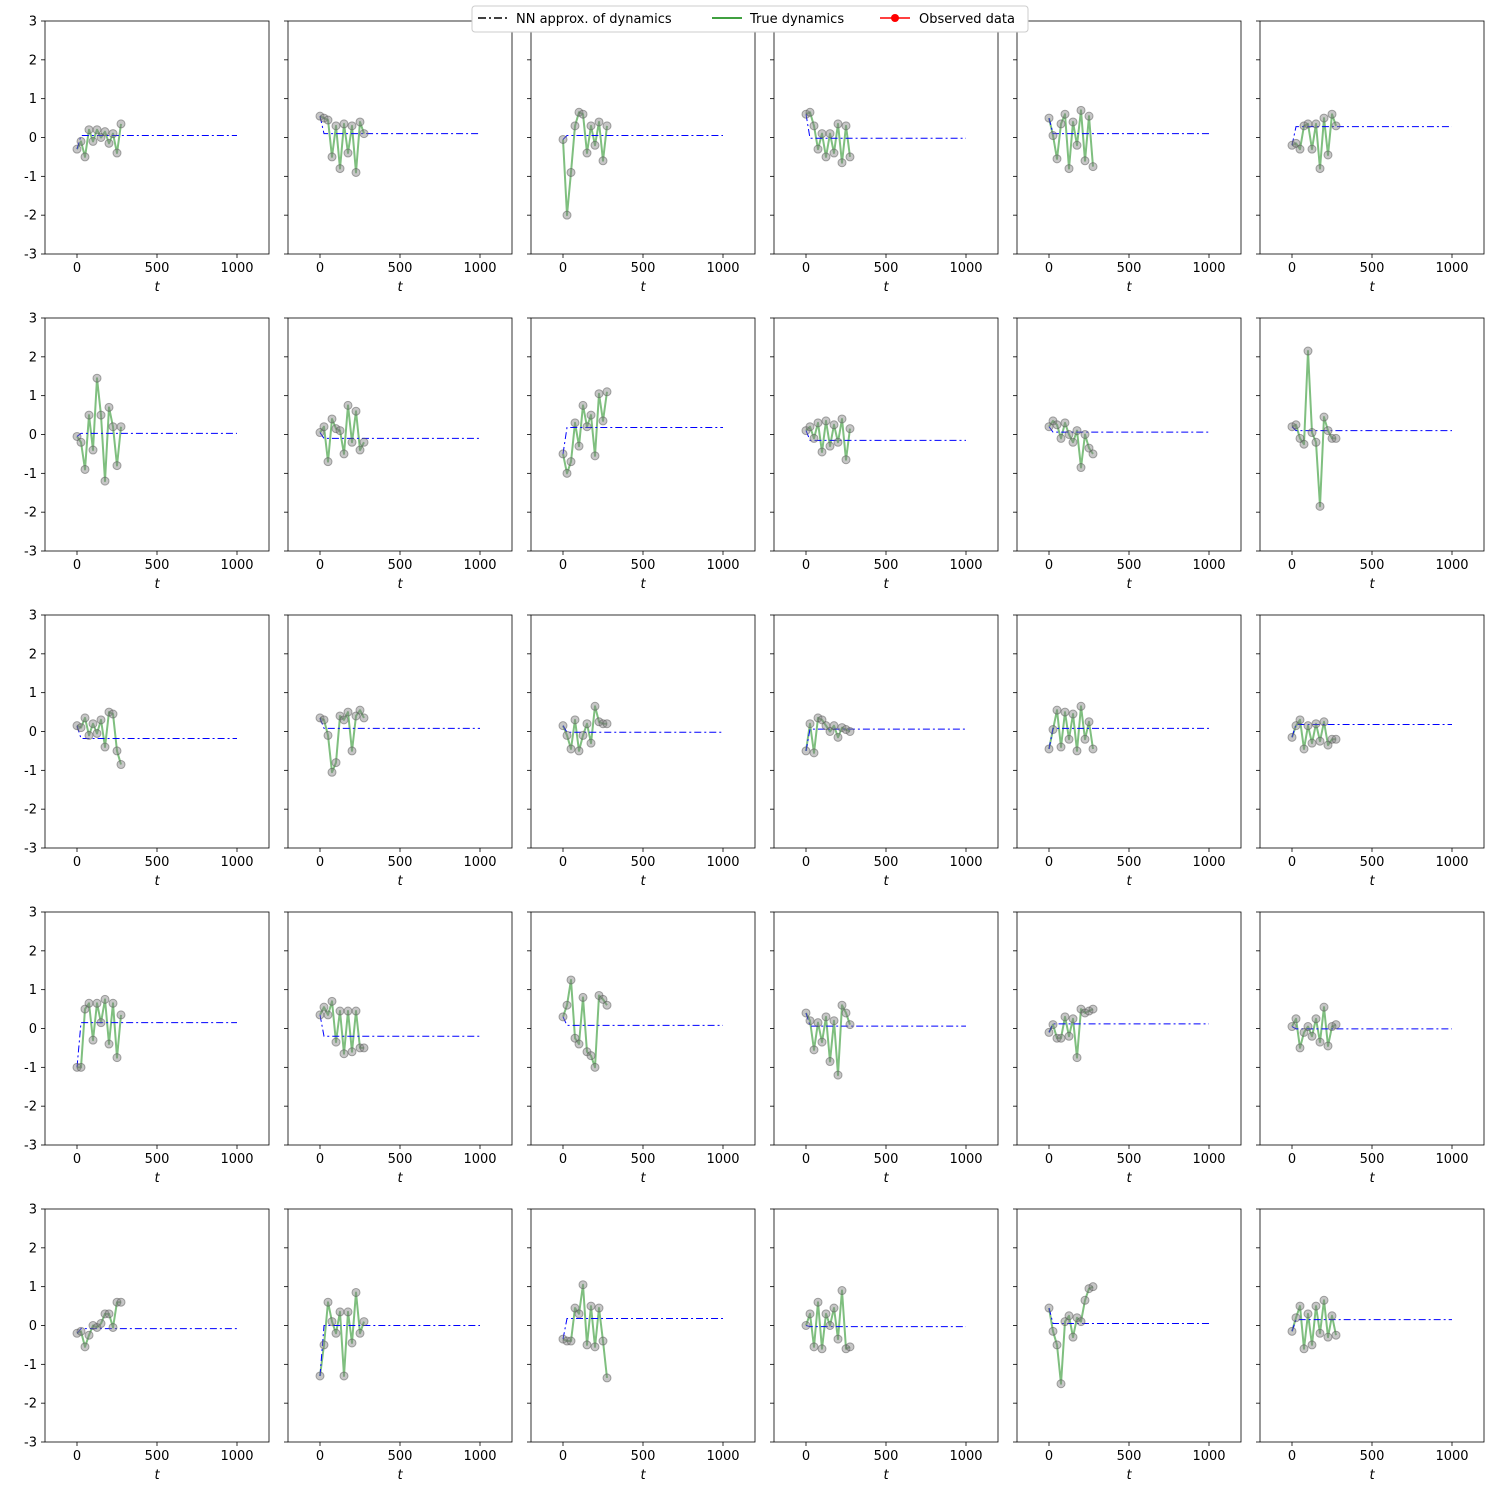 This screenshot has width=1500, height=1500. What do you see at coordinates (641, 157) in the screenshot?
I see `subplot-3: 0 500 1000 t` at bounding box center [641, 157].